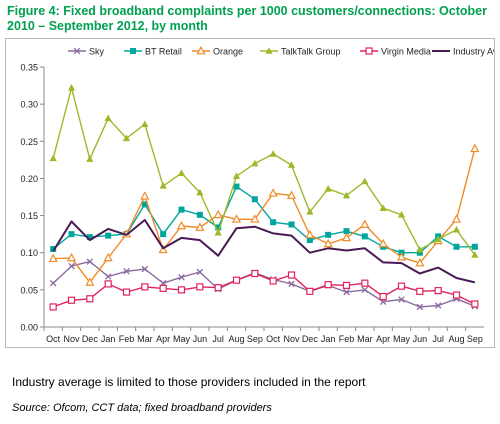 The width and height of the screenshot is (500, 424). I want to click on series-line-bt-retail, so click(263, 219).